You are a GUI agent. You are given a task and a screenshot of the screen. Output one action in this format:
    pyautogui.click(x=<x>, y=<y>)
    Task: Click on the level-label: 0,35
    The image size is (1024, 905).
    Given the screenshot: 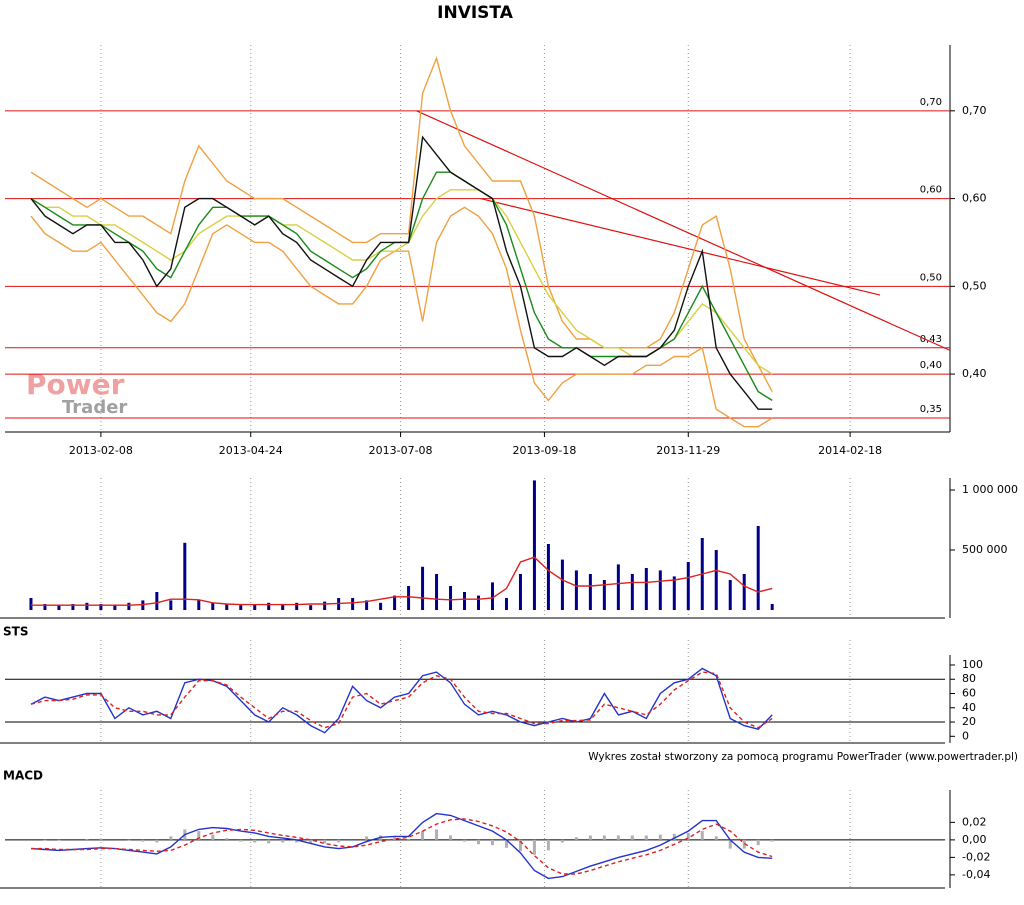 What is the action you would take?
    pyautogui.click(x=931, y=409)
    